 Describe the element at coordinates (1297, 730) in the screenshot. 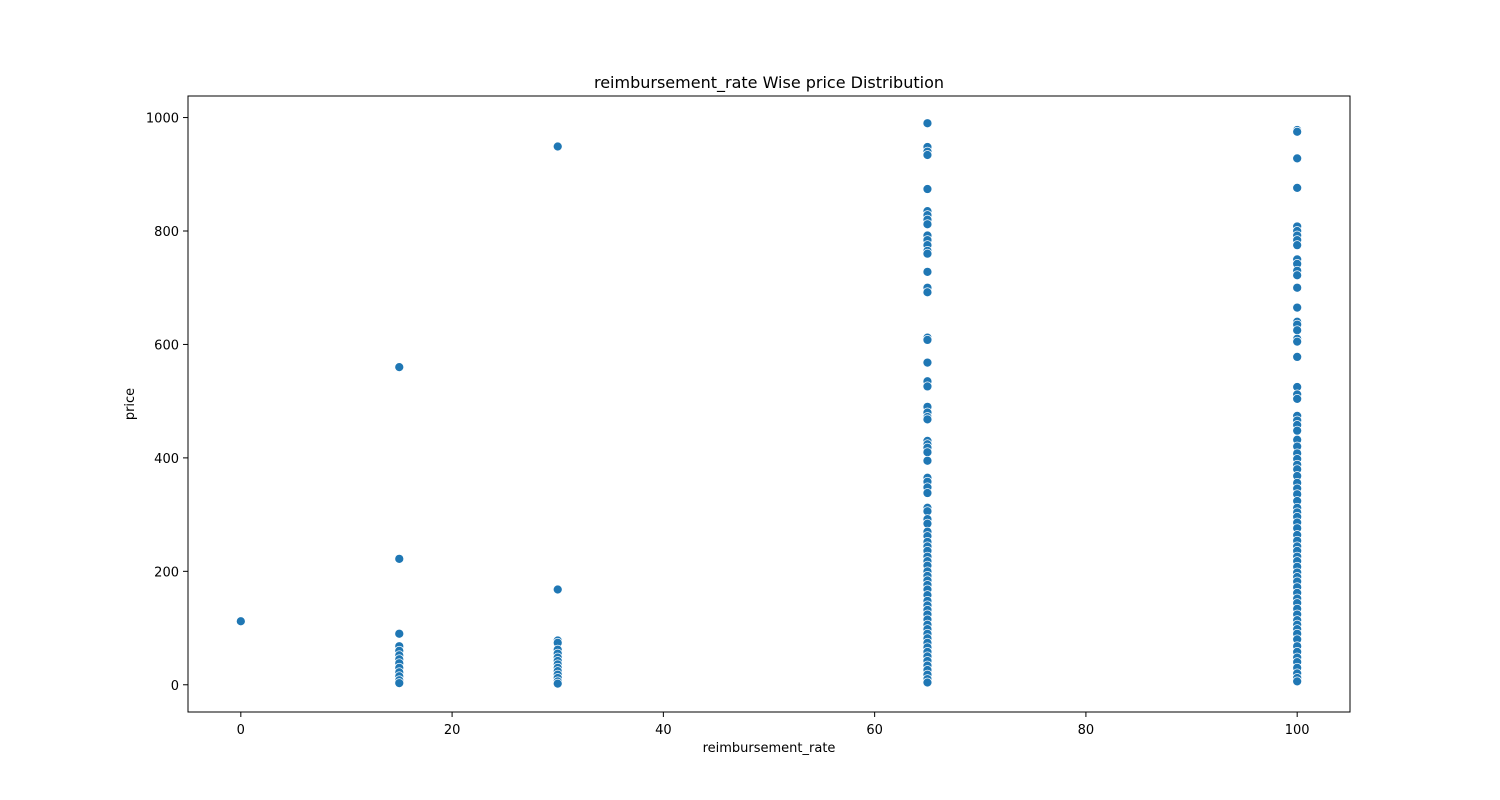

I see `x-tick-label: 100` at that location.